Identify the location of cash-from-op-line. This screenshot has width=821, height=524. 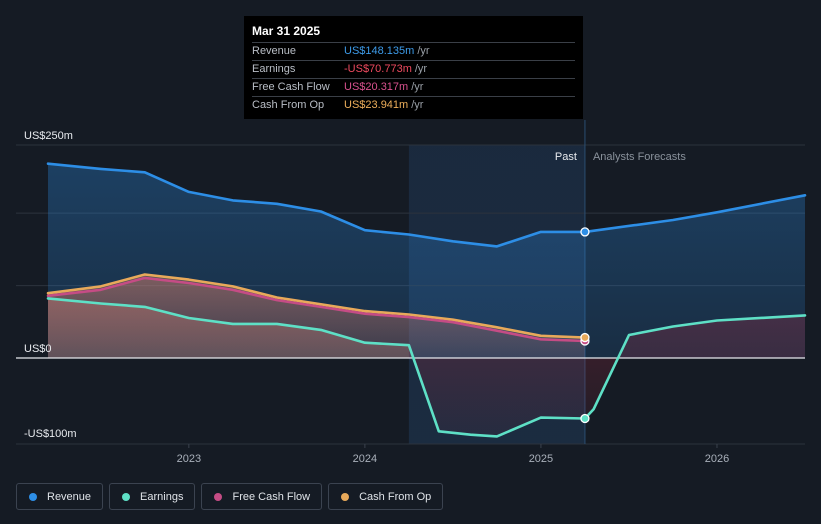
(316, 306).